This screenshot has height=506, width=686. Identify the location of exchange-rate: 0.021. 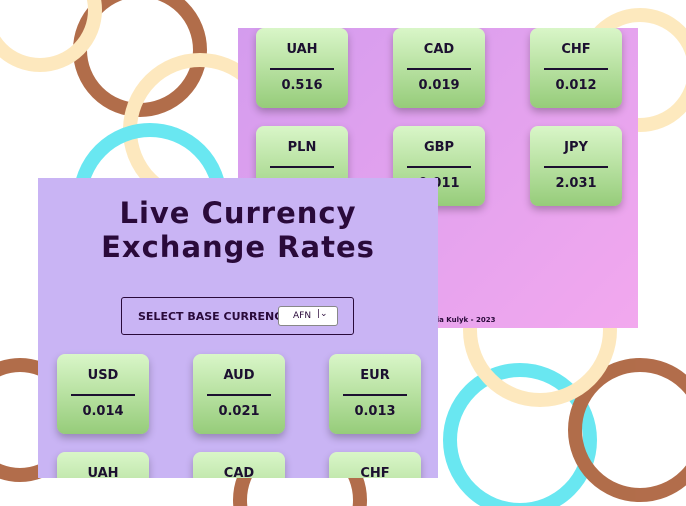
(239, 411).